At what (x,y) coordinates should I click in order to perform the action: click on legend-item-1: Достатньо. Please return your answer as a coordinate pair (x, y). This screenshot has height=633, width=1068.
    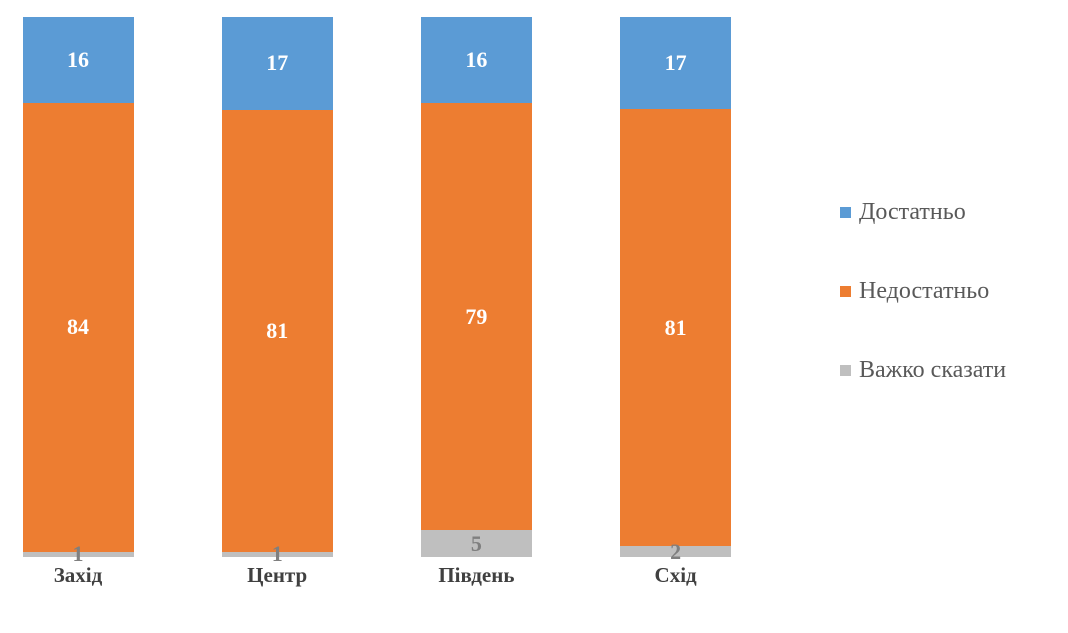
    Looking at the image, I should click on (923, 212).